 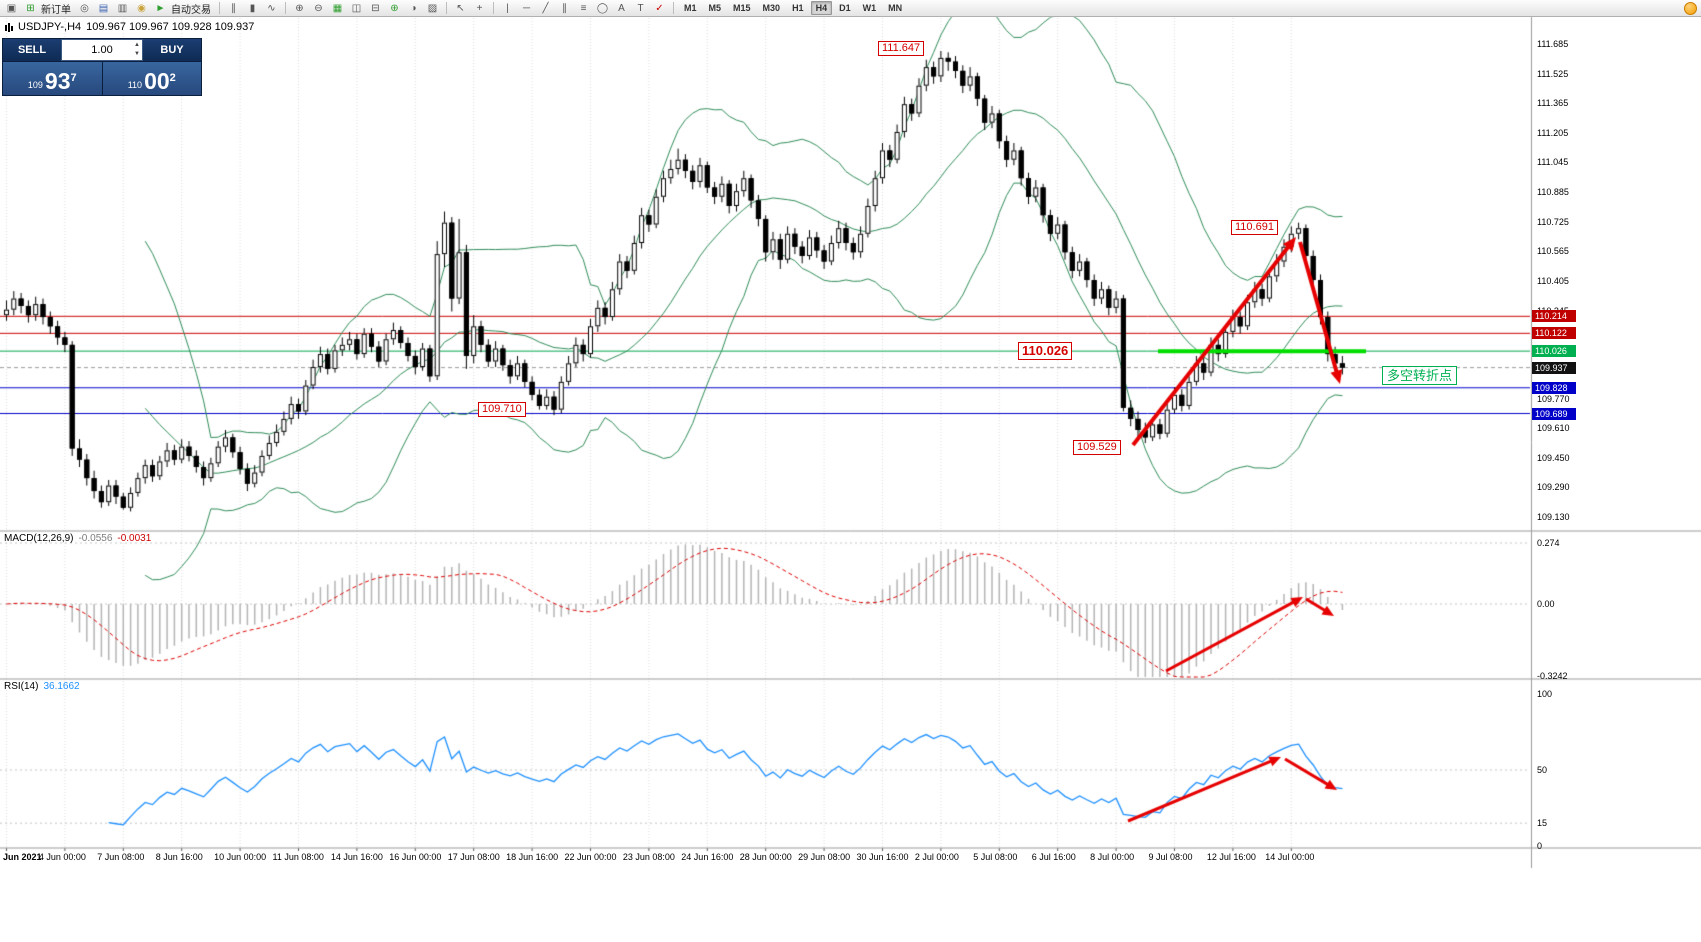 I want to click on time-tick: 14 Jun 16:00, so click(x=356, y=857).